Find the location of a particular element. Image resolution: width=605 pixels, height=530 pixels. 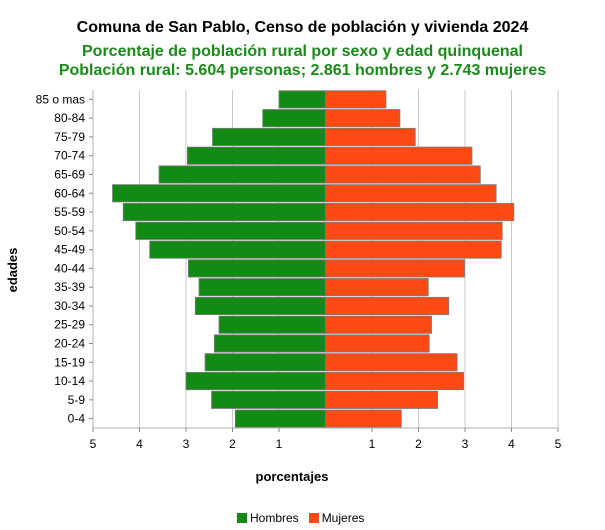

y-tick-label: 50-54 is located at coordinates (69, 231).